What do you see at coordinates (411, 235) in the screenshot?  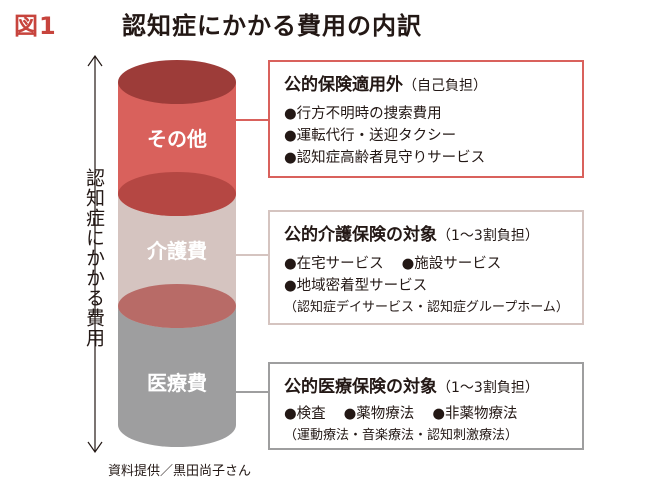 I see `box-care-heading: 公的介護保険の対象（1〜3割負担）` at bounding box center [411, 235].